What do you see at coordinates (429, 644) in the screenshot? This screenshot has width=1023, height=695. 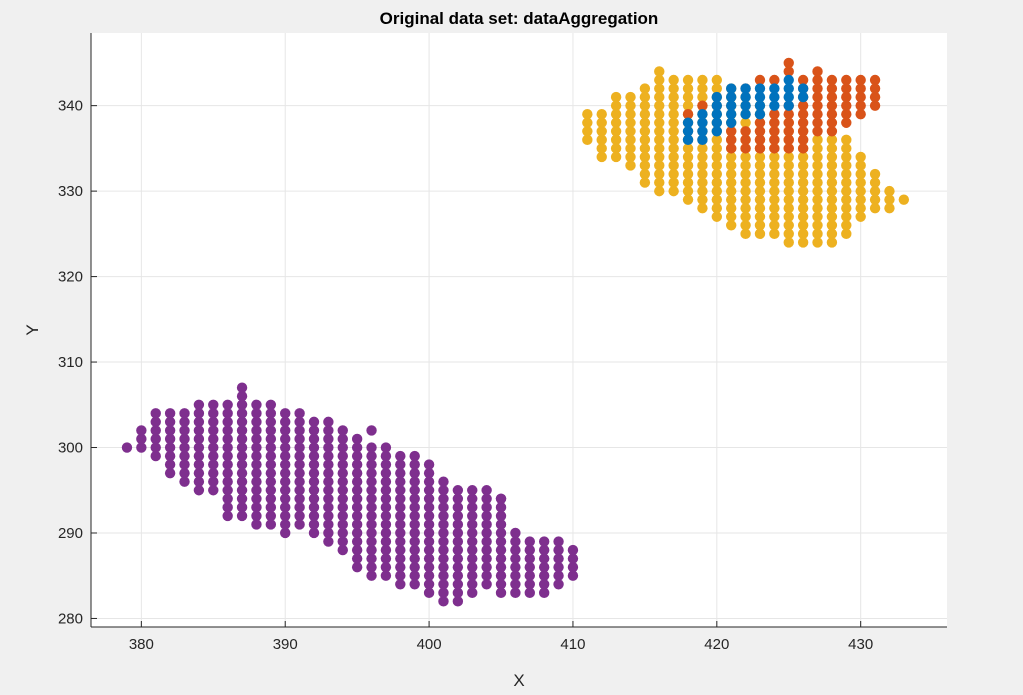 I see `x-tick-label: 400` at bounding box center [429, 644].